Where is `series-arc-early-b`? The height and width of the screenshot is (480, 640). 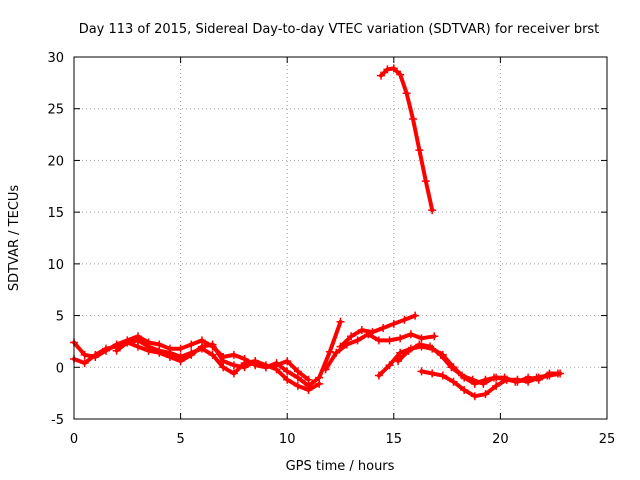 series-arc-early-b is located at coordinates (197, 366).